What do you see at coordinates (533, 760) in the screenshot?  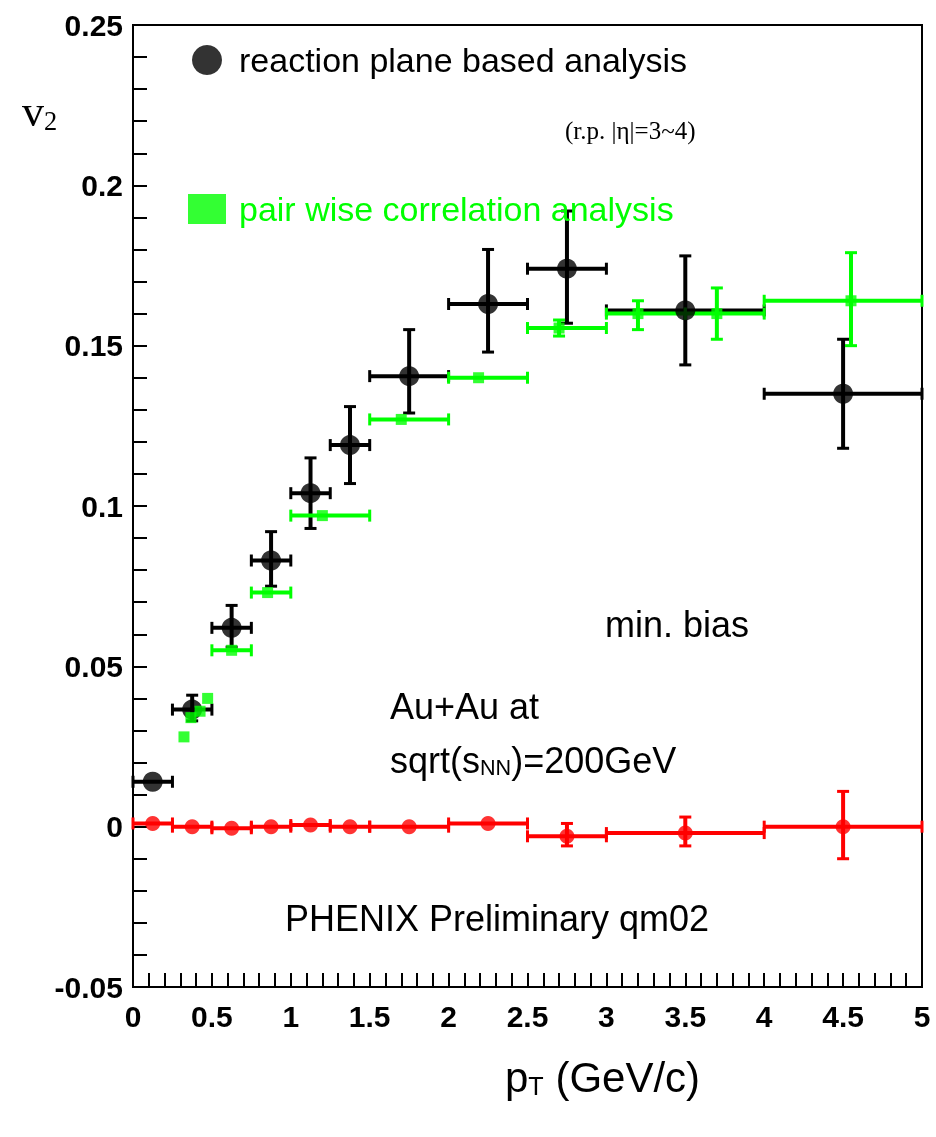 I see `annotation: sqrt(sNN)=200GeV` at bounding box center [533, 760].